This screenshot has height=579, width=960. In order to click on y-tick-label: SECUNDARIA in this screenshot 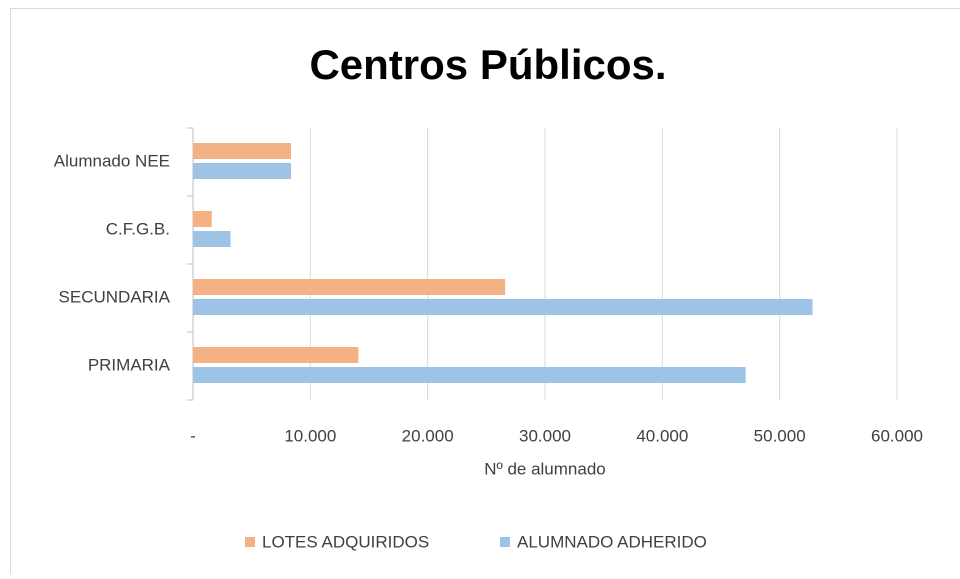, I will do `click(115, 296)`.